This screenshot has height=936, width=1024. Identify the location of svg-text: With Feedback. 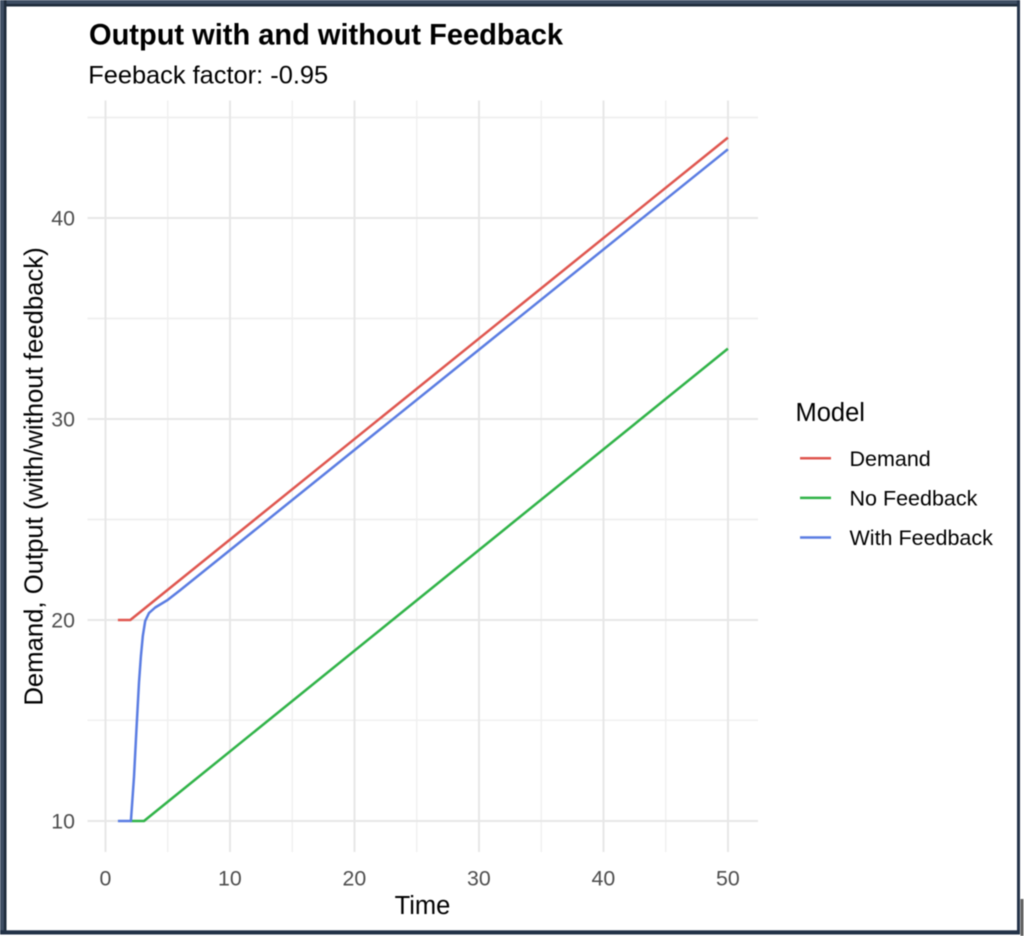
(922, 538).